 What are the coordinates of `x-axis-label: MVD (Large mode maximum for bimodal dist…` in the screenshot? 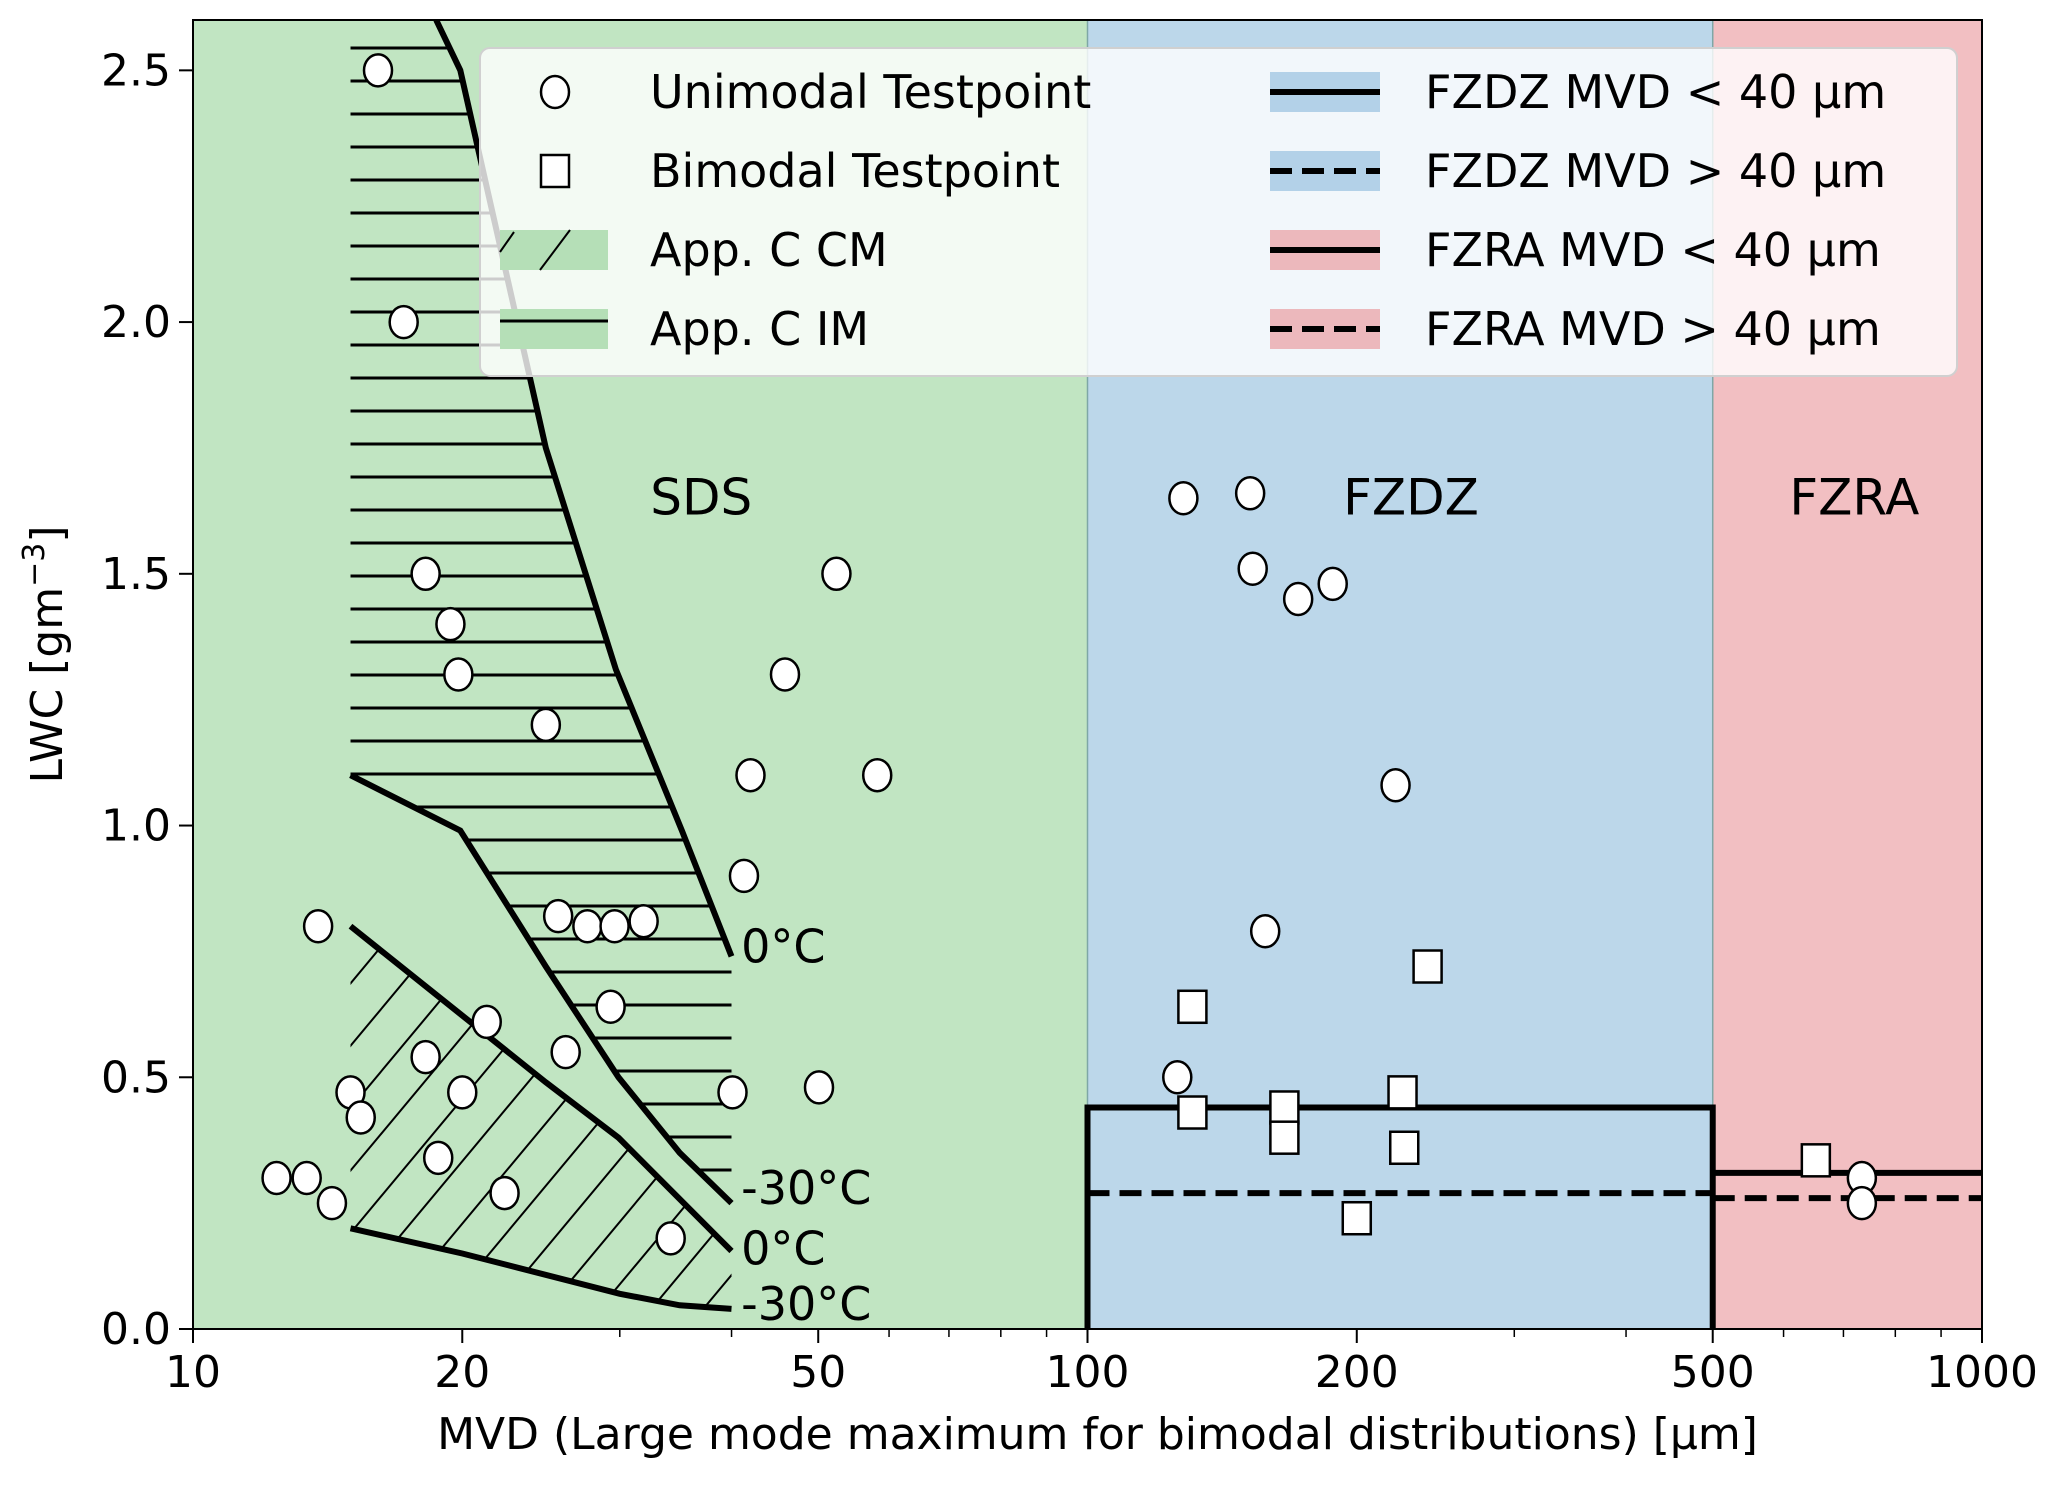 It's located at (1097, 1434).